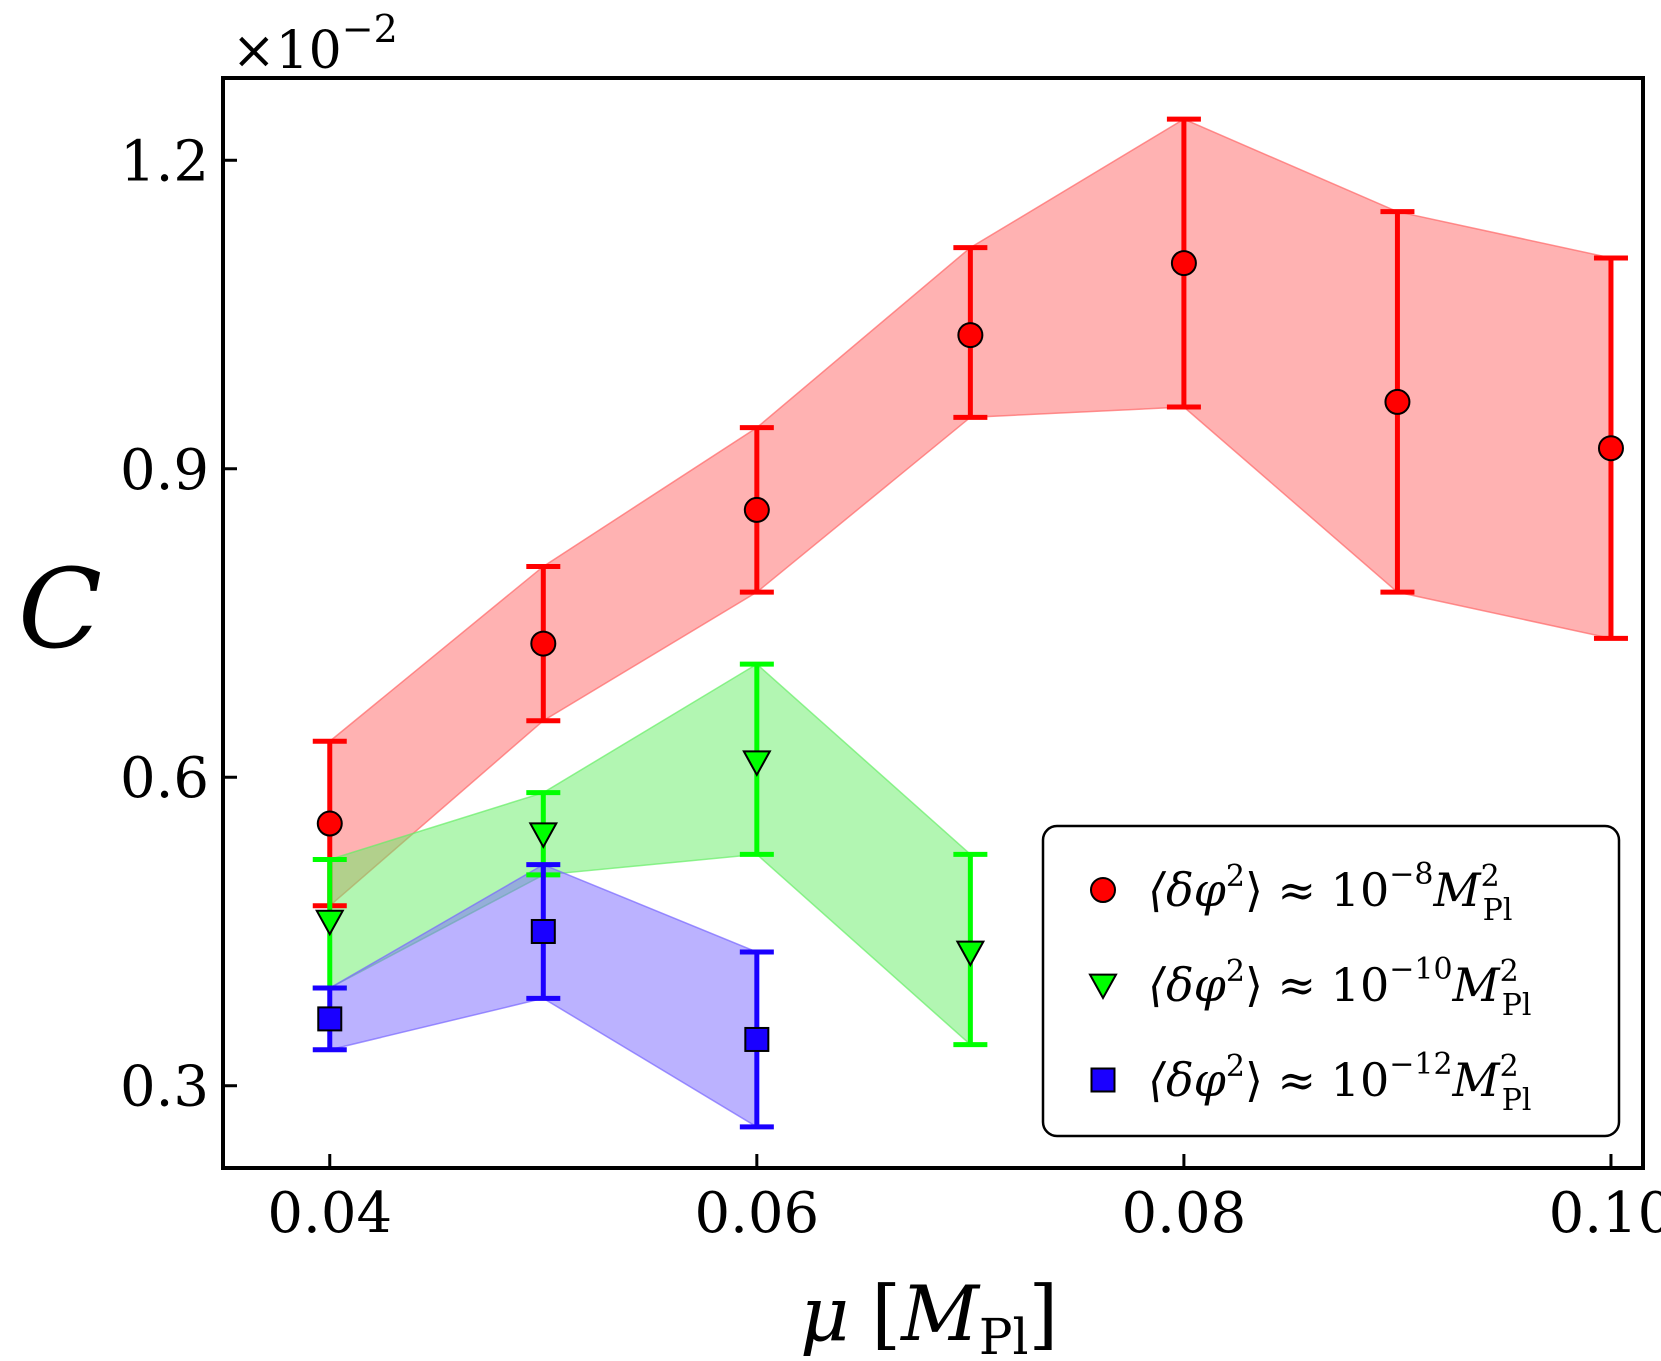 The width and height of the screenshot is (1661, 1361). What do you see at coordinates (1184, 1213) in the screenshot?
I see `x-tick-label-2: 0.08` at bounding box center [1184, 1213].